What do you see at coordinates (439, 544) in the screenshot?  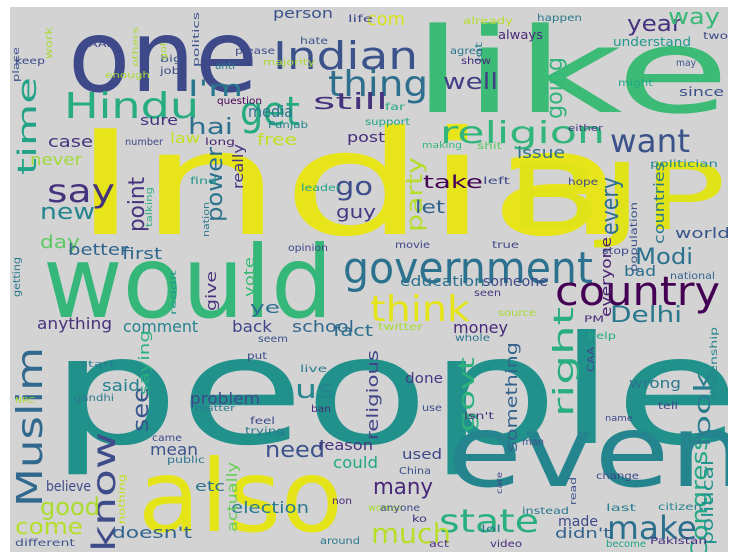 I see `word-act: act` at bounding box center [439, 544].